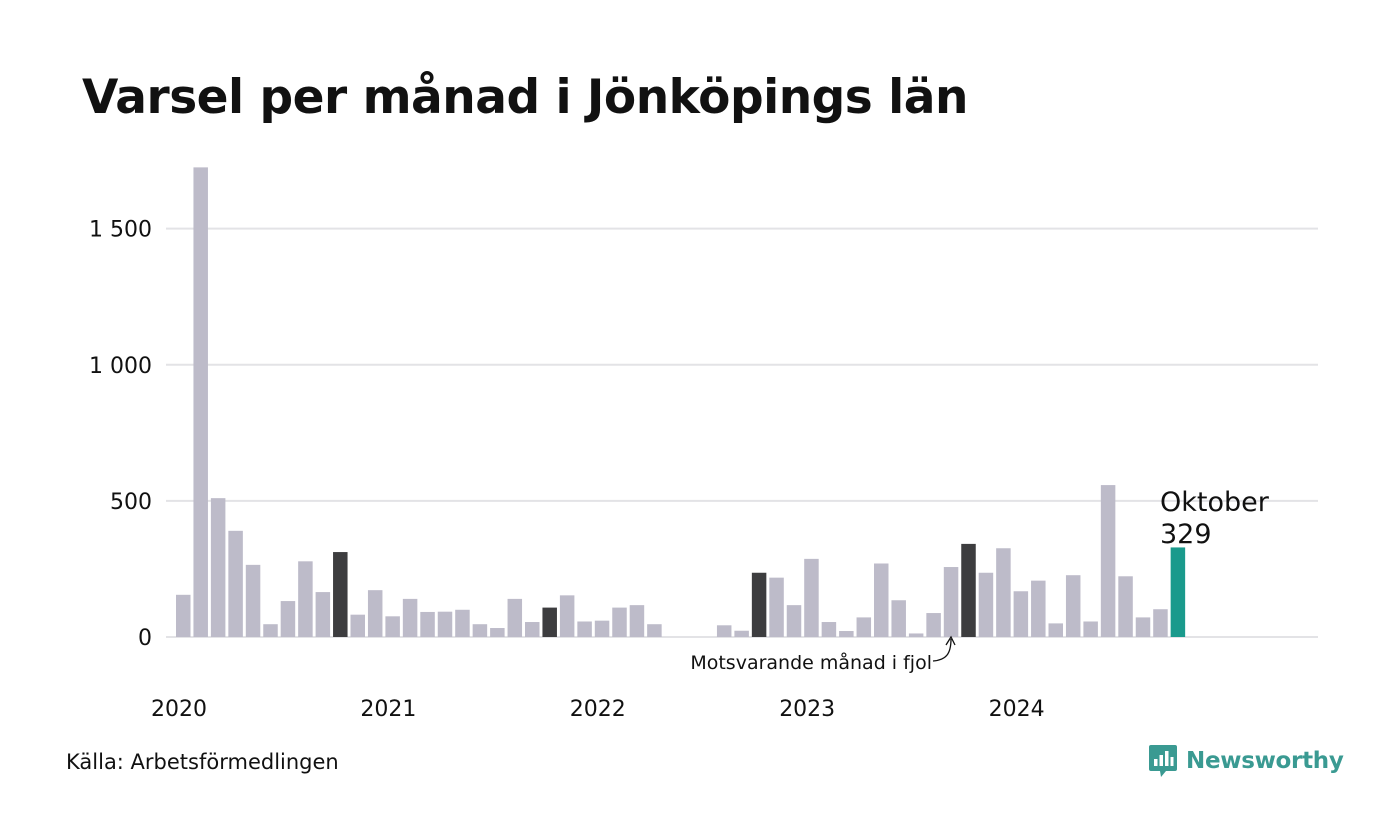 This screenshot has width=1400, height=840. I want to click on x-tick-label: 2021, so click(388, 709).